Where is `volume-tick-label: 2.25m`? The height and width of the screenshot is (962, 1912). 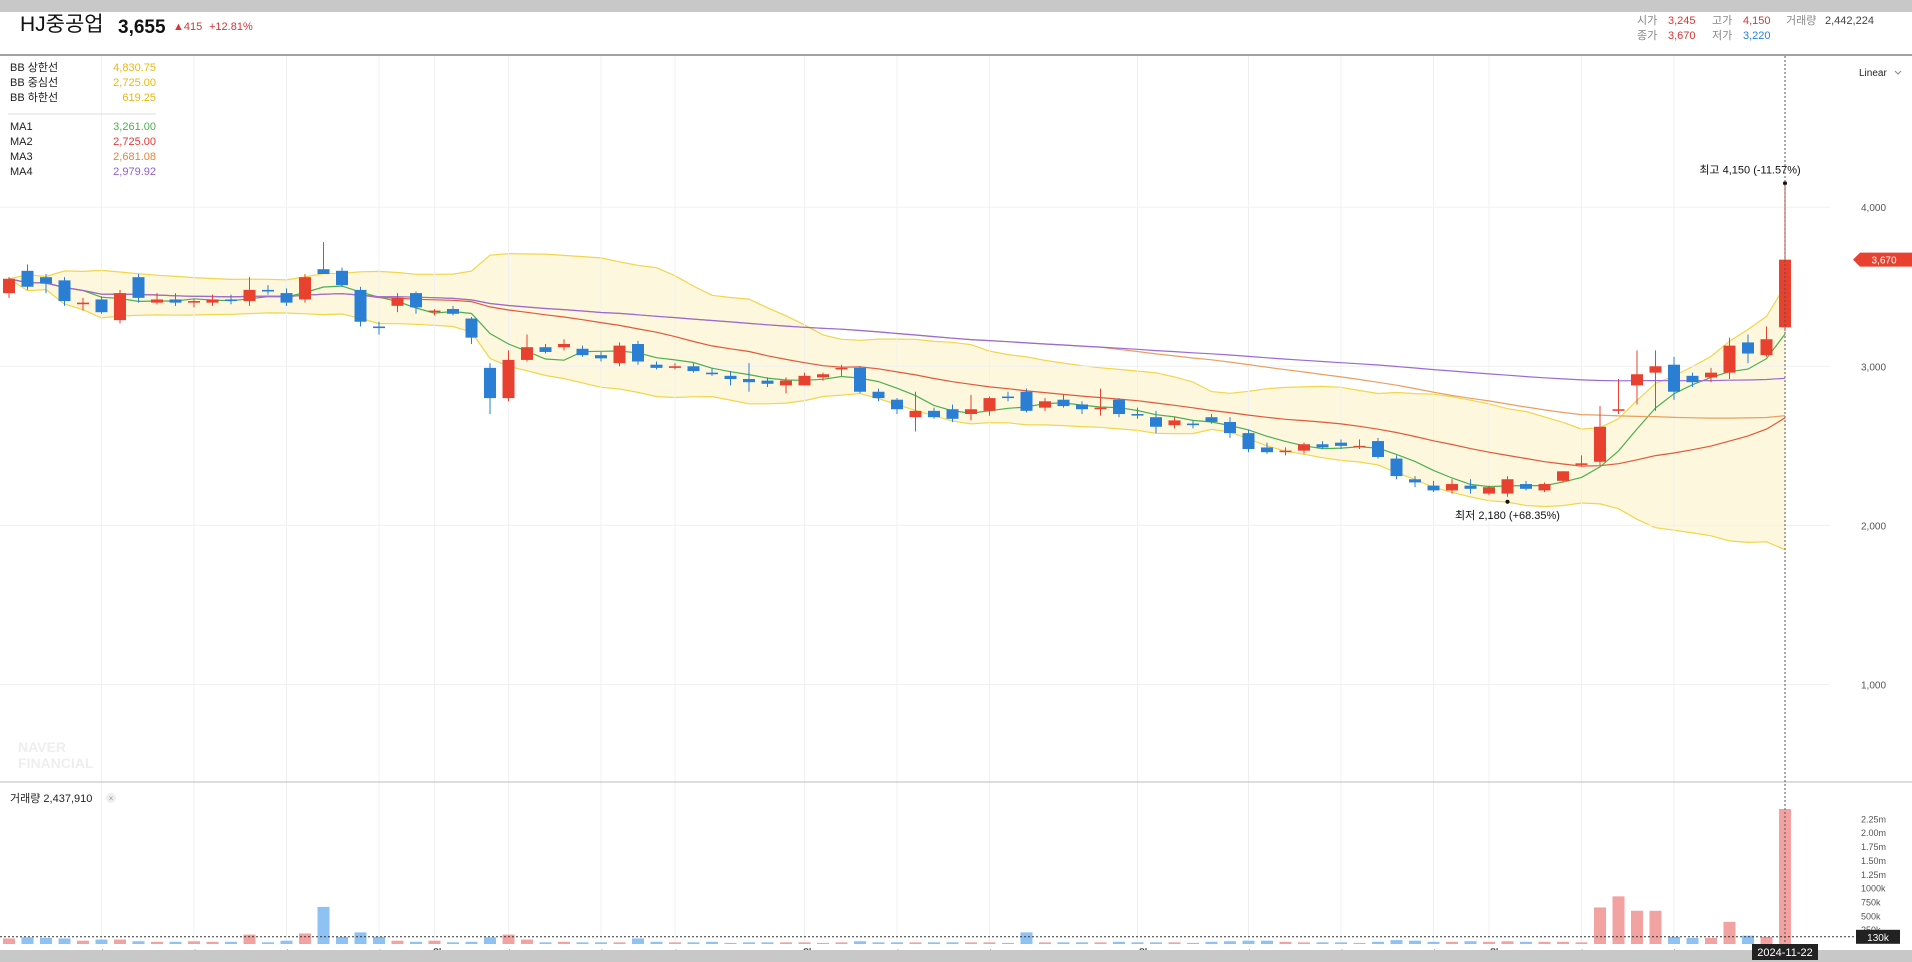
volume-tick-label: 2.25m is located at coordinates (1873, 819).